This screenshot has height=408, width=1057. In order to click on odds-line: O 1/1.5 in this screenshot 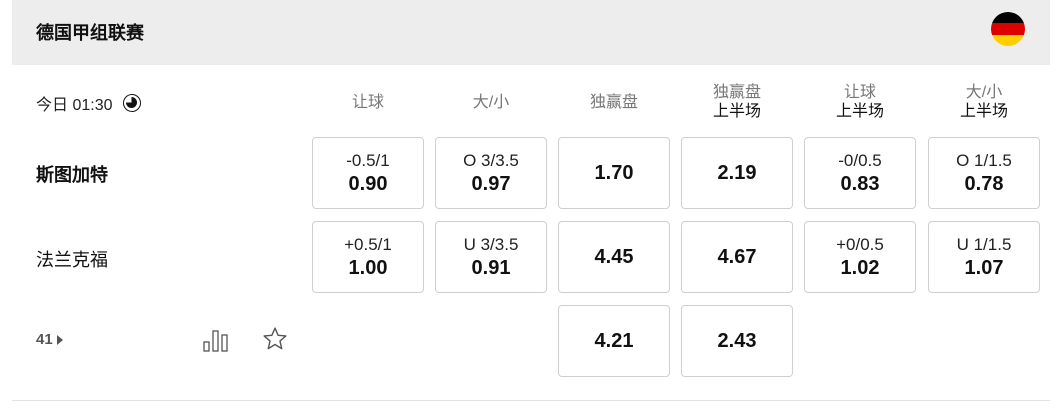, I will do `click(984, 160)`.